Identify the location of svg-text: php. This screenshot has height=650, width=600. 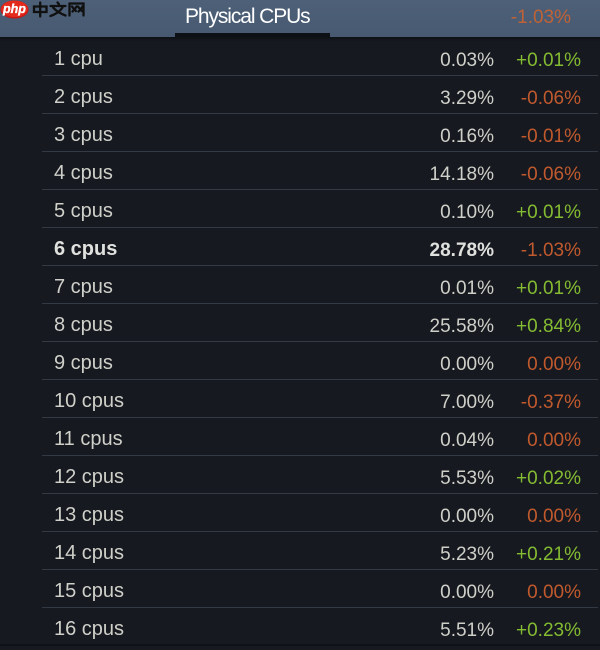
(14, 9).